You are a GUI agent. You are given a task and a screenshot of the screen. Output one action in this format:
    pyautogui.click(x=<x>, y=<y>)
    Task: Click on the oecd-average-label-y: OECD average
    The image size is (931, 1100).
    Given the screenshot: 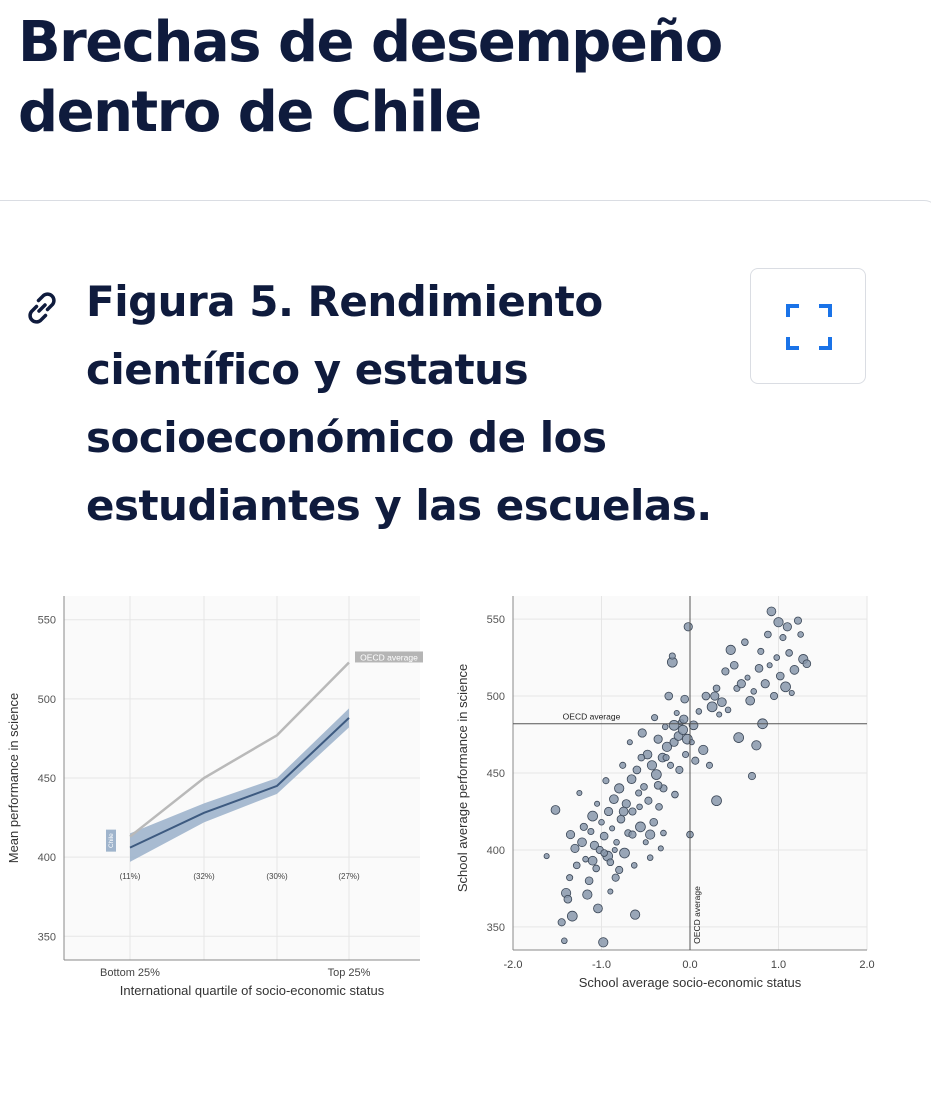 What is the action you would take?
    pyautogui.click(x=592, y=717)
    